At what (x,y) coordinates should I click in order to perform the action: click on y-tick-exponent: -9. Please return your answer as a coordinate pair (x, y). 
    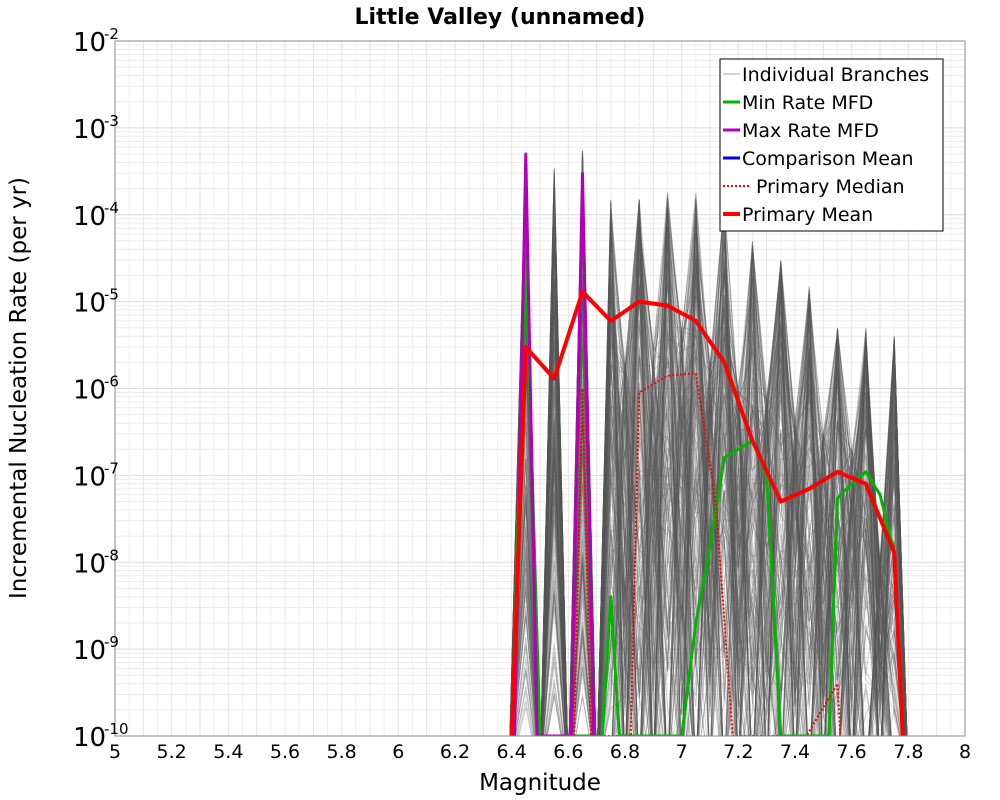
    Looking at the image, I should click on (111, 642).